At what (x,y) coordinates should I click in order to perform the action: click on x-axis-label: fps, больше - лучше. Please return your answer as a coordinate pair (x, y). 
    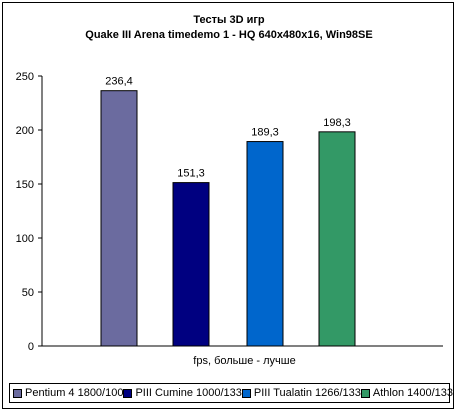
    Looking at the image, I should click on (244, 361).